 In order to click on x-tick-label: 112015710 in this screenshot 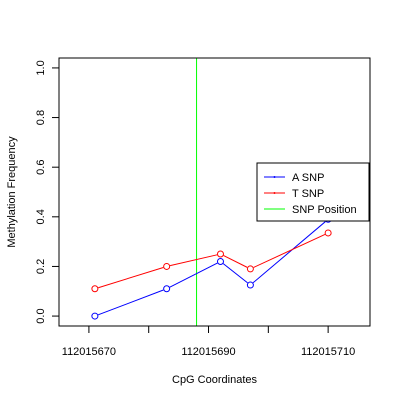, I will do `click(328, 352)`.